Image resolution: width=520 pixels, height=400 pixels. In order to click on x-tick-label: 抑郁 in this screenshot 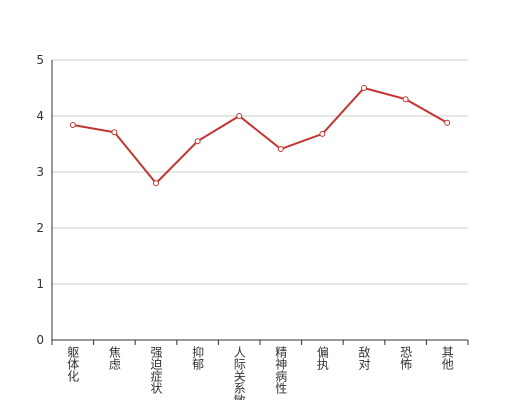, I will do `click(198, 358)`.